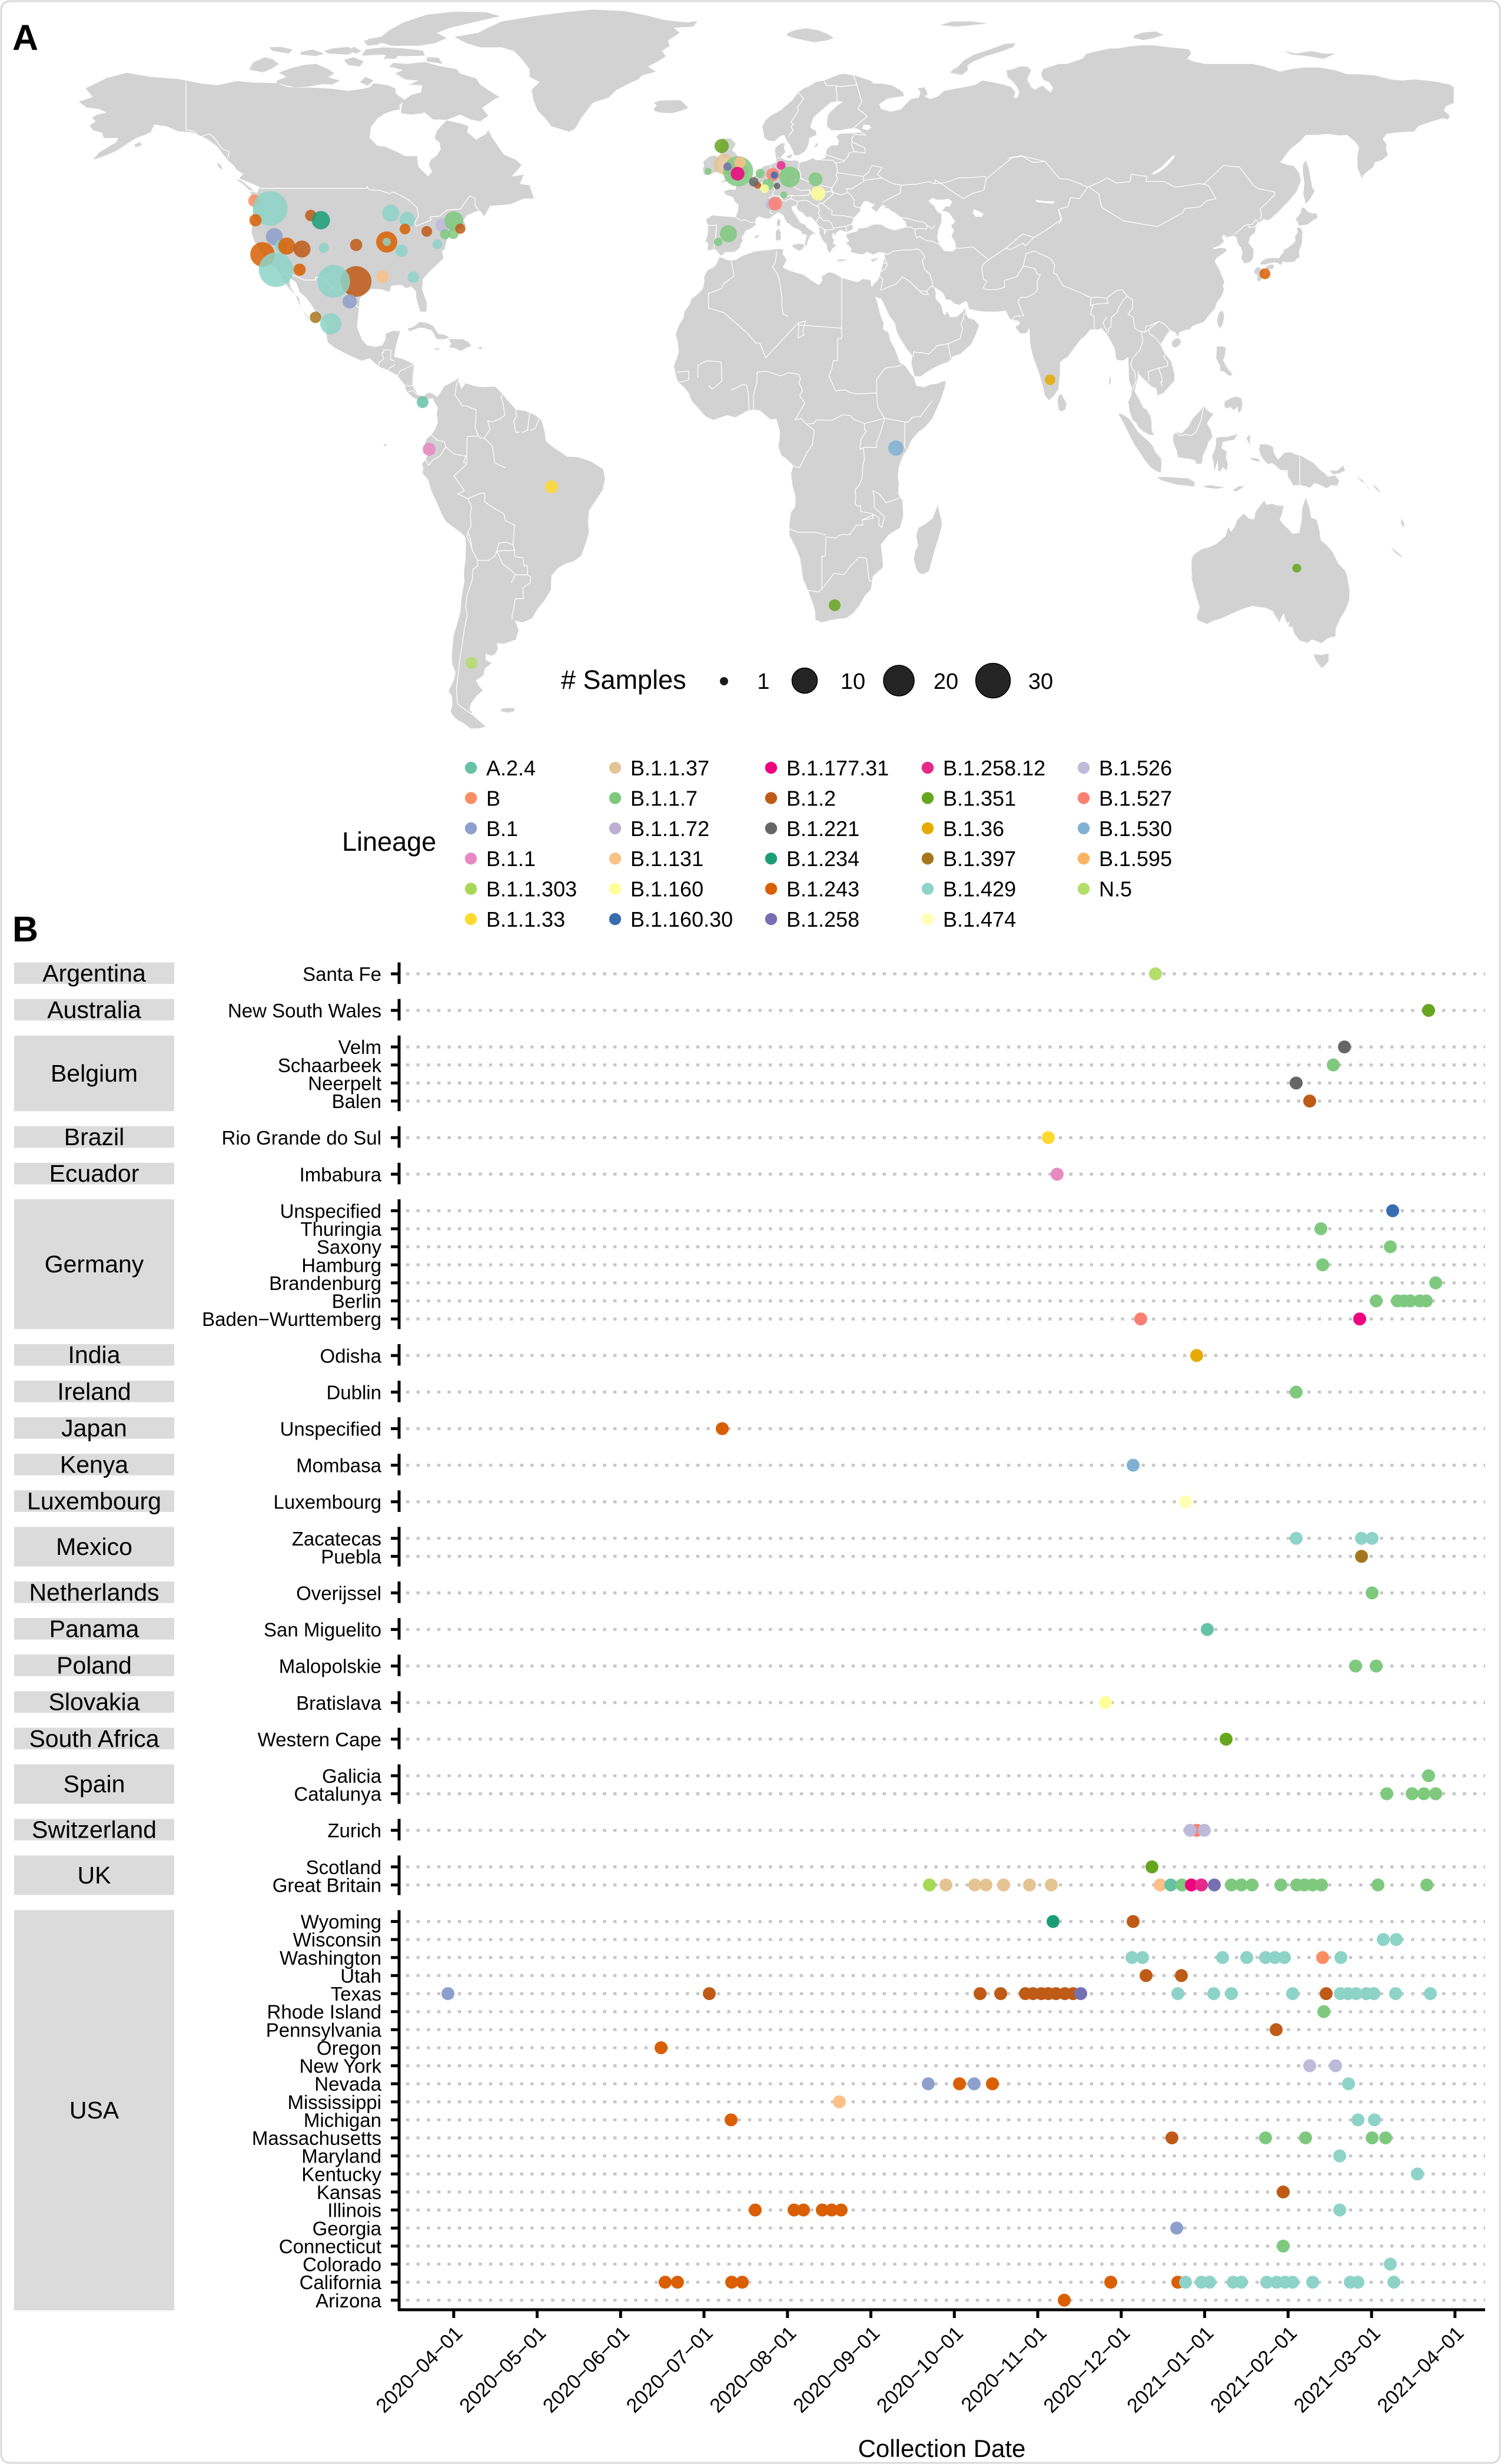 The image size is (1501, 2464). What do you see at coordinates (349, 1247) in the screenshot?
I see `svg-text: Saxony` at bounding box center [349, 1247].